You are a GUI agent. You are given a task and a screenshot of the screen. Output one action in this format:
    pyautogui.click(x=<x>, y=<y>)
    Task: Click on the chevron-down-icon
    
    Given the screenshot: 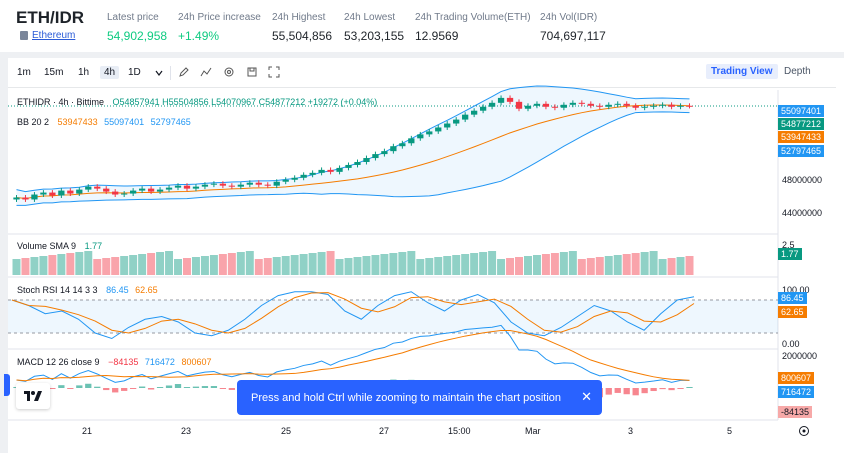 What is the action you would take?
    pyautogui.click(x=159, y=73)
    